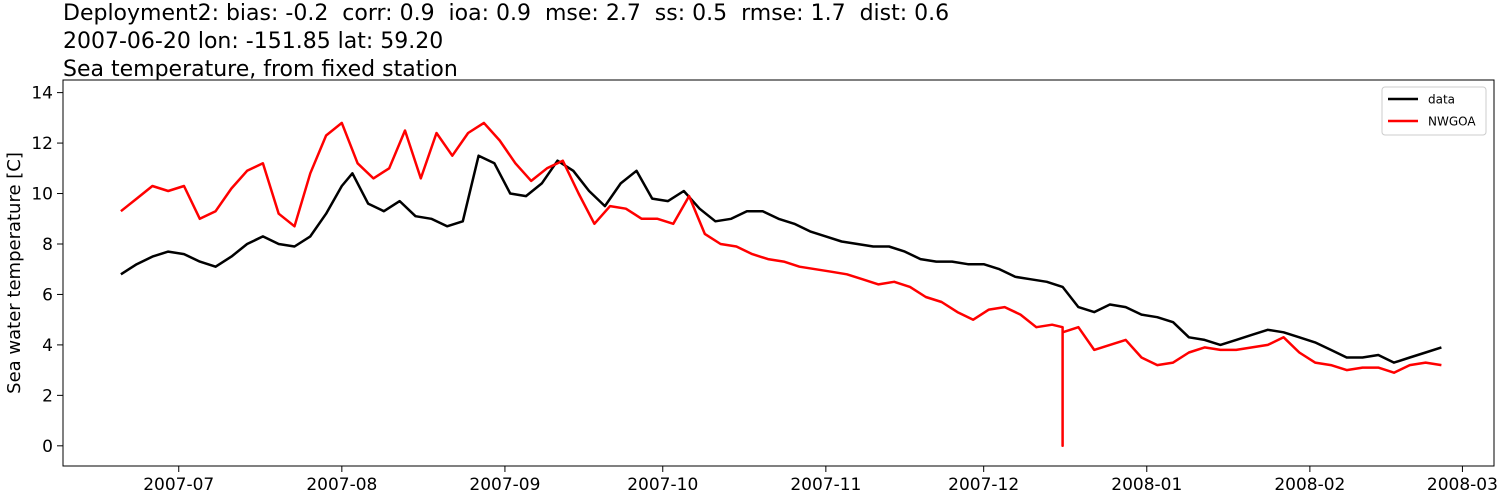 The height and width of the screenshot is (500, 1500). I want to click on x-tick-label: 2008-01, so click(1146, 485).